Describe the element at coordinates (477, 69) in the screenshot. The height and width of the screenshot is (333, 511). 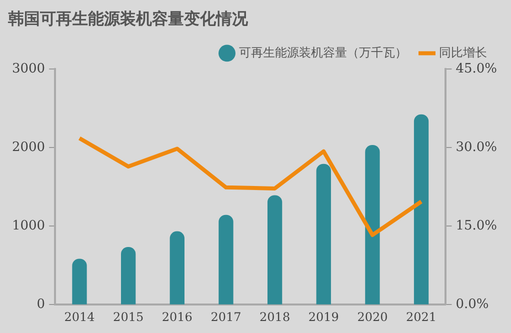
I see `y2-tick-label: 45.0%` at that location.